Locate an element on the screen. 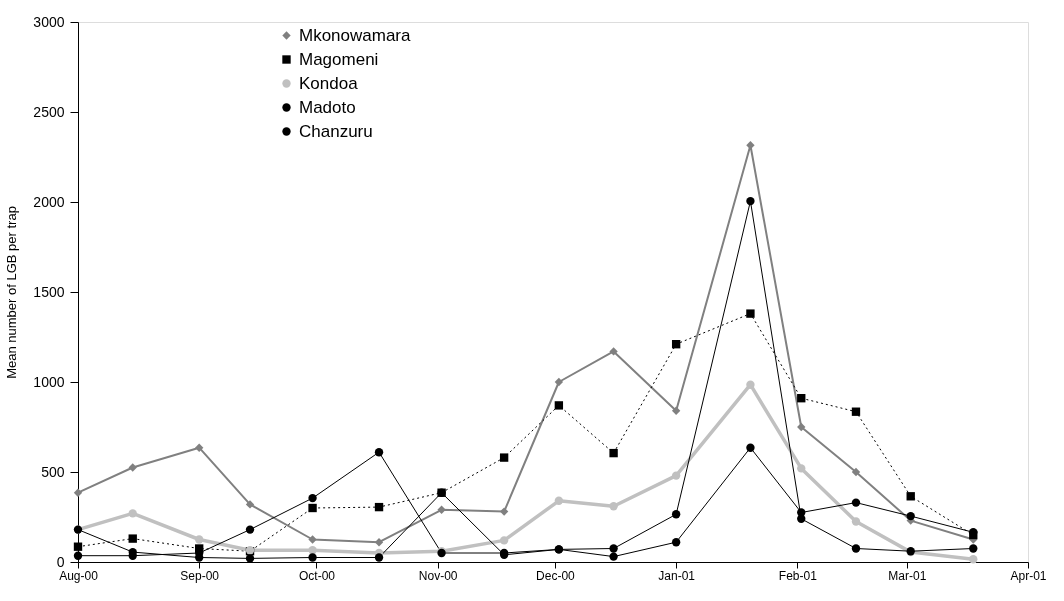 The height and width of the screenshot is (601, 1064). x-tick-label: Dec-00 is located at coordinates (556, 575).